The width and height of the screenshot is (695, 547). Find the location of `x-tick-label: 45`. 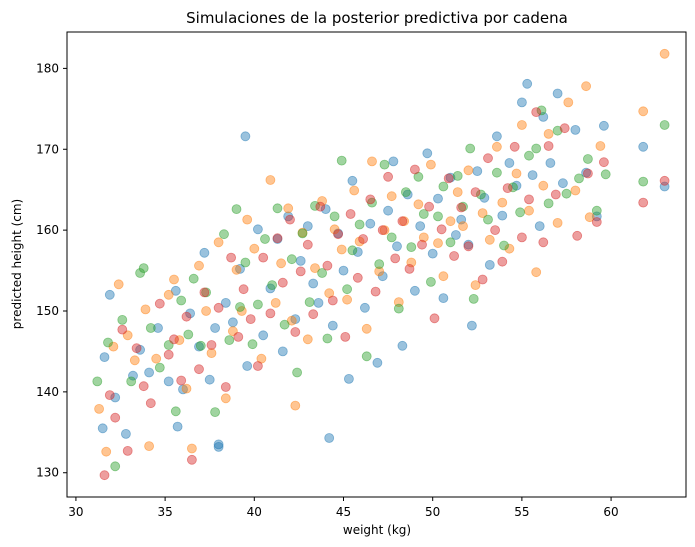

x-tick-label: 45 is located at coordinates (343, 512).